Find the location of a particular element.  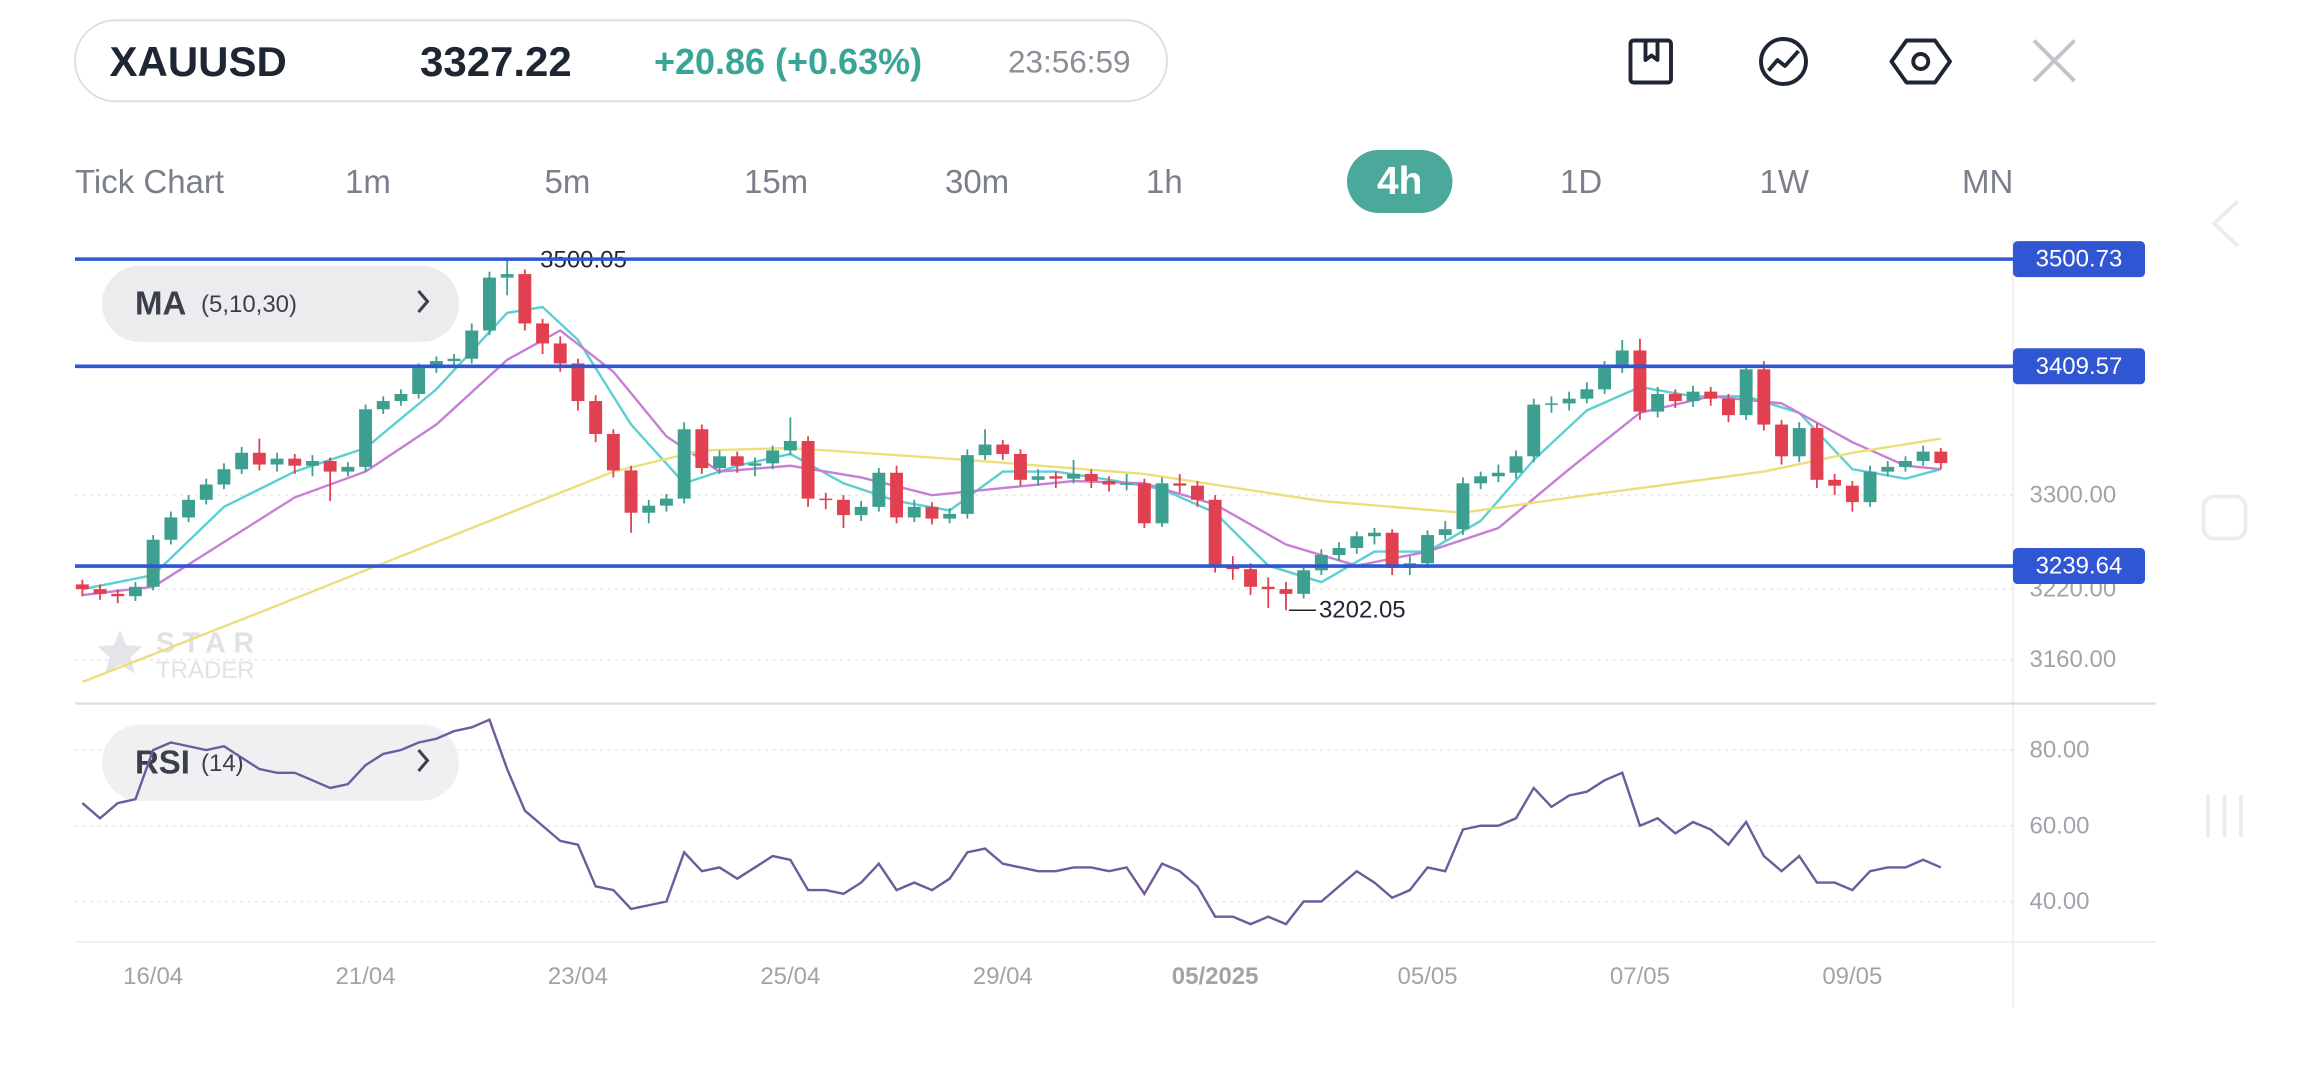

price-change: +20.86 (+0.63%) is located at coordinates (788, 61).